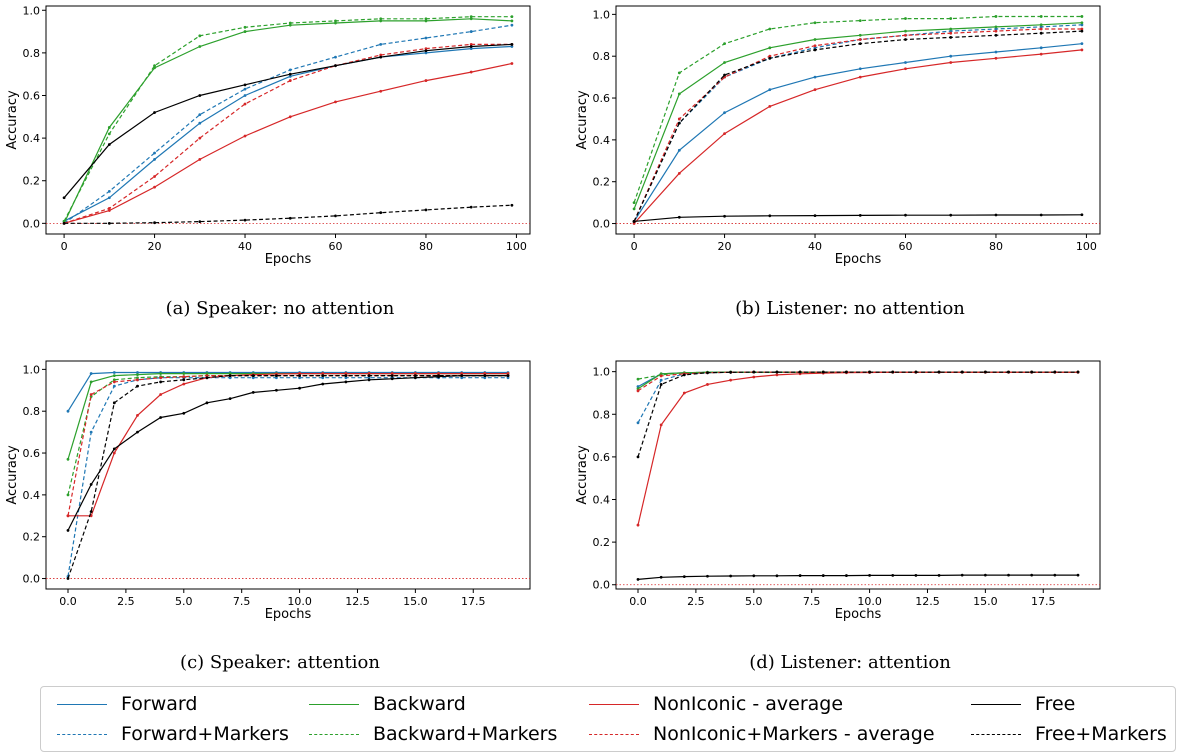 This screenshot has height=756, width=1179. Describe the element at coordinates (815, 246) in the screenshot. I see `x-tick-label: 40` at that location.